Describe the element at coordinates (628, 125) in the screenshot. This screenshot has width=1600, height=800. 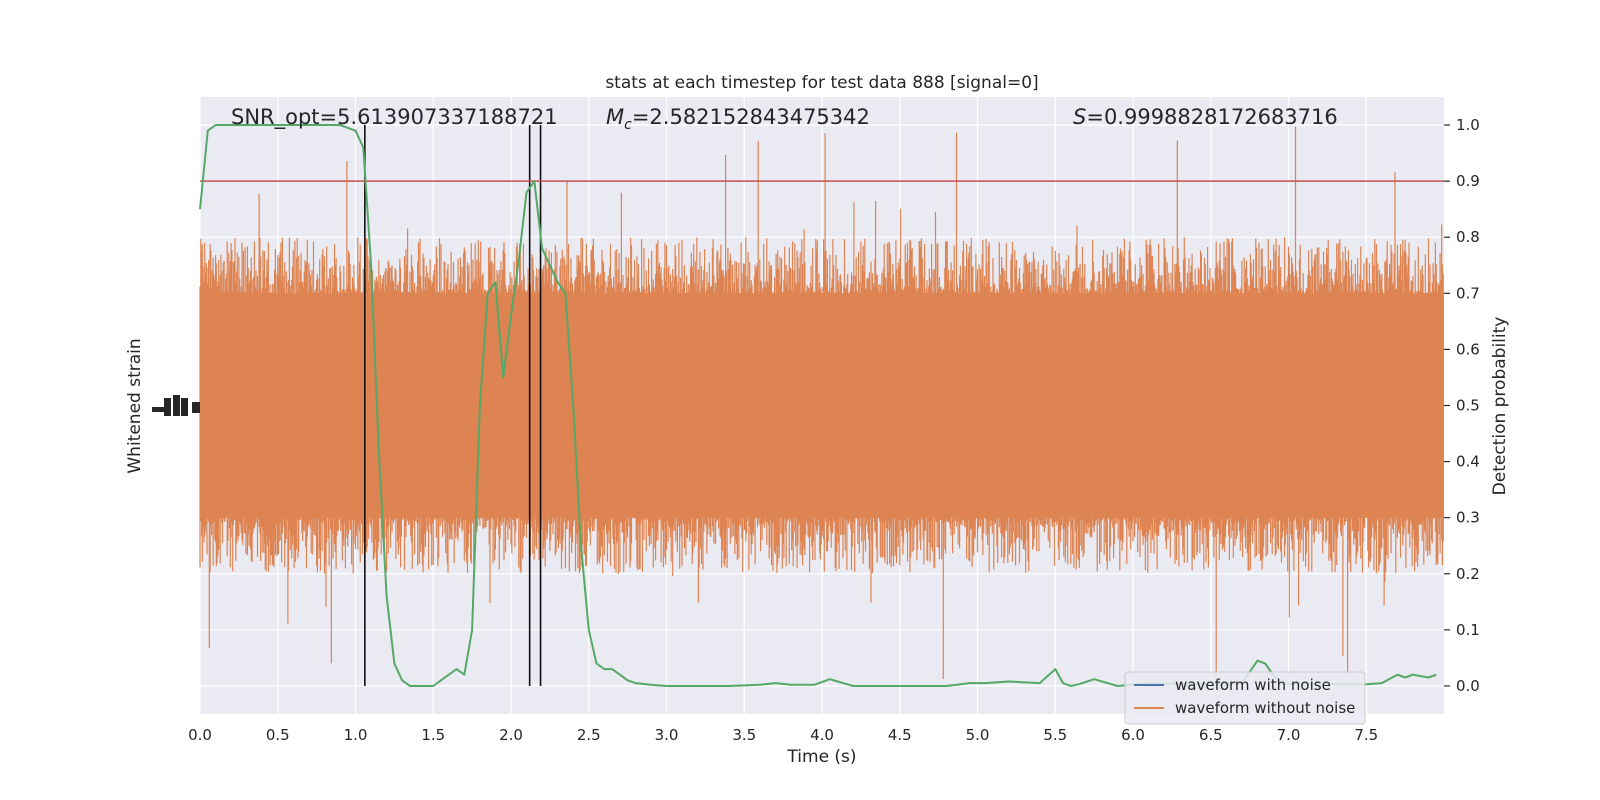
I see `chirp-mass-subscript: c` at that location.